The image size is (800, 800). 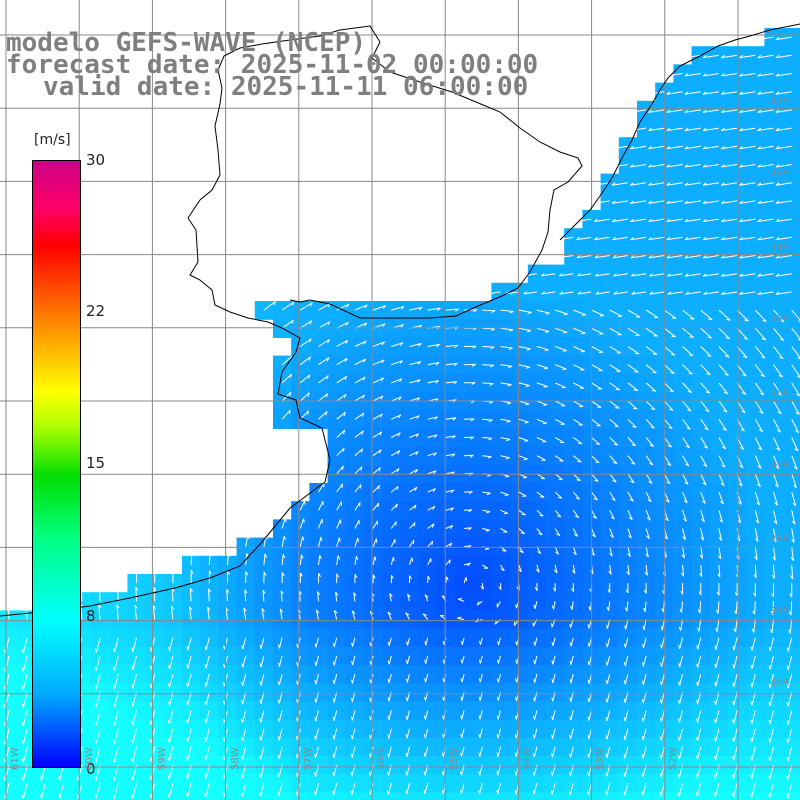 What do you see at coordinates (15, 758) in the screenshot?
I see `lon-label: 61W` at bounding box center [15, 758].